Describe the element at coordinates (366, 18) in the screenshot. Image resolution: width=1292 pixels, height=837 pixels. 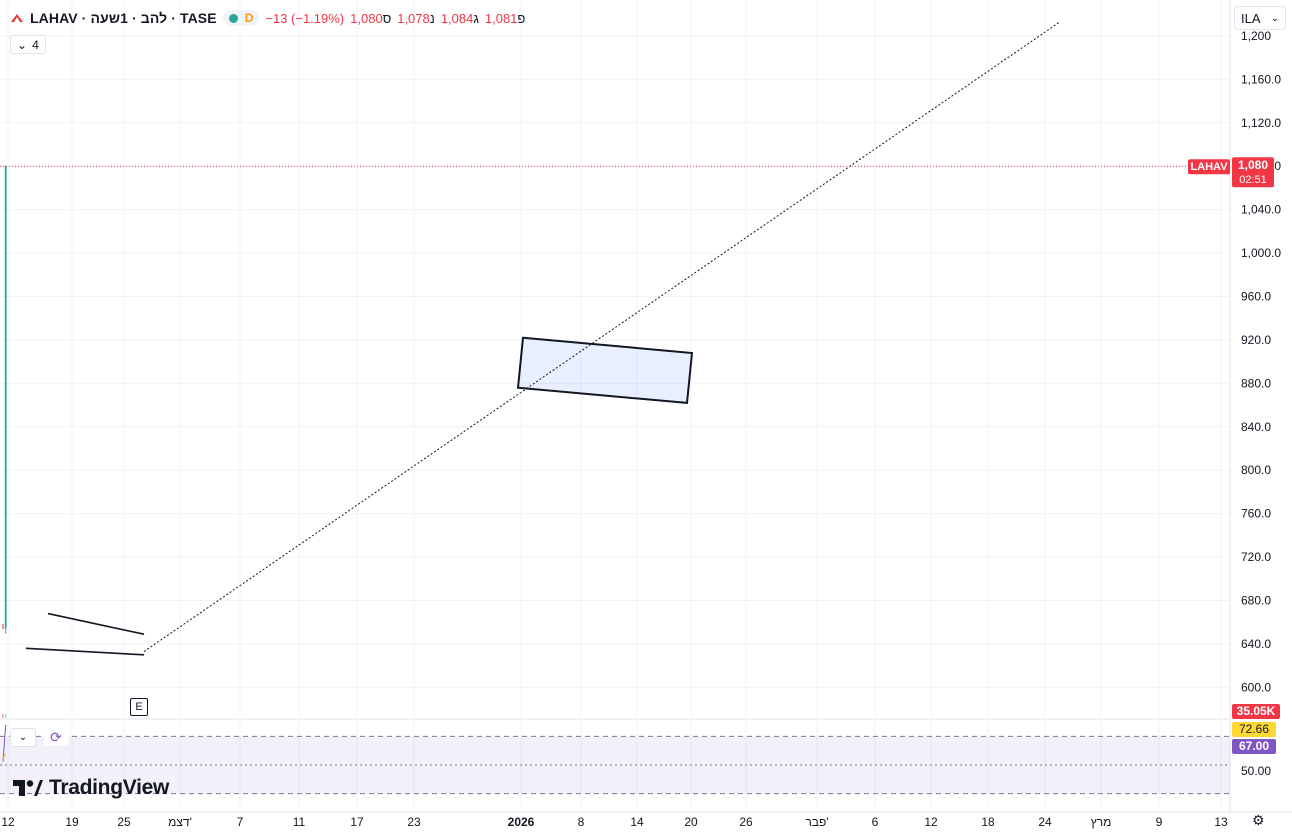
I see `ohlc-close-value: 1,080` at that location.